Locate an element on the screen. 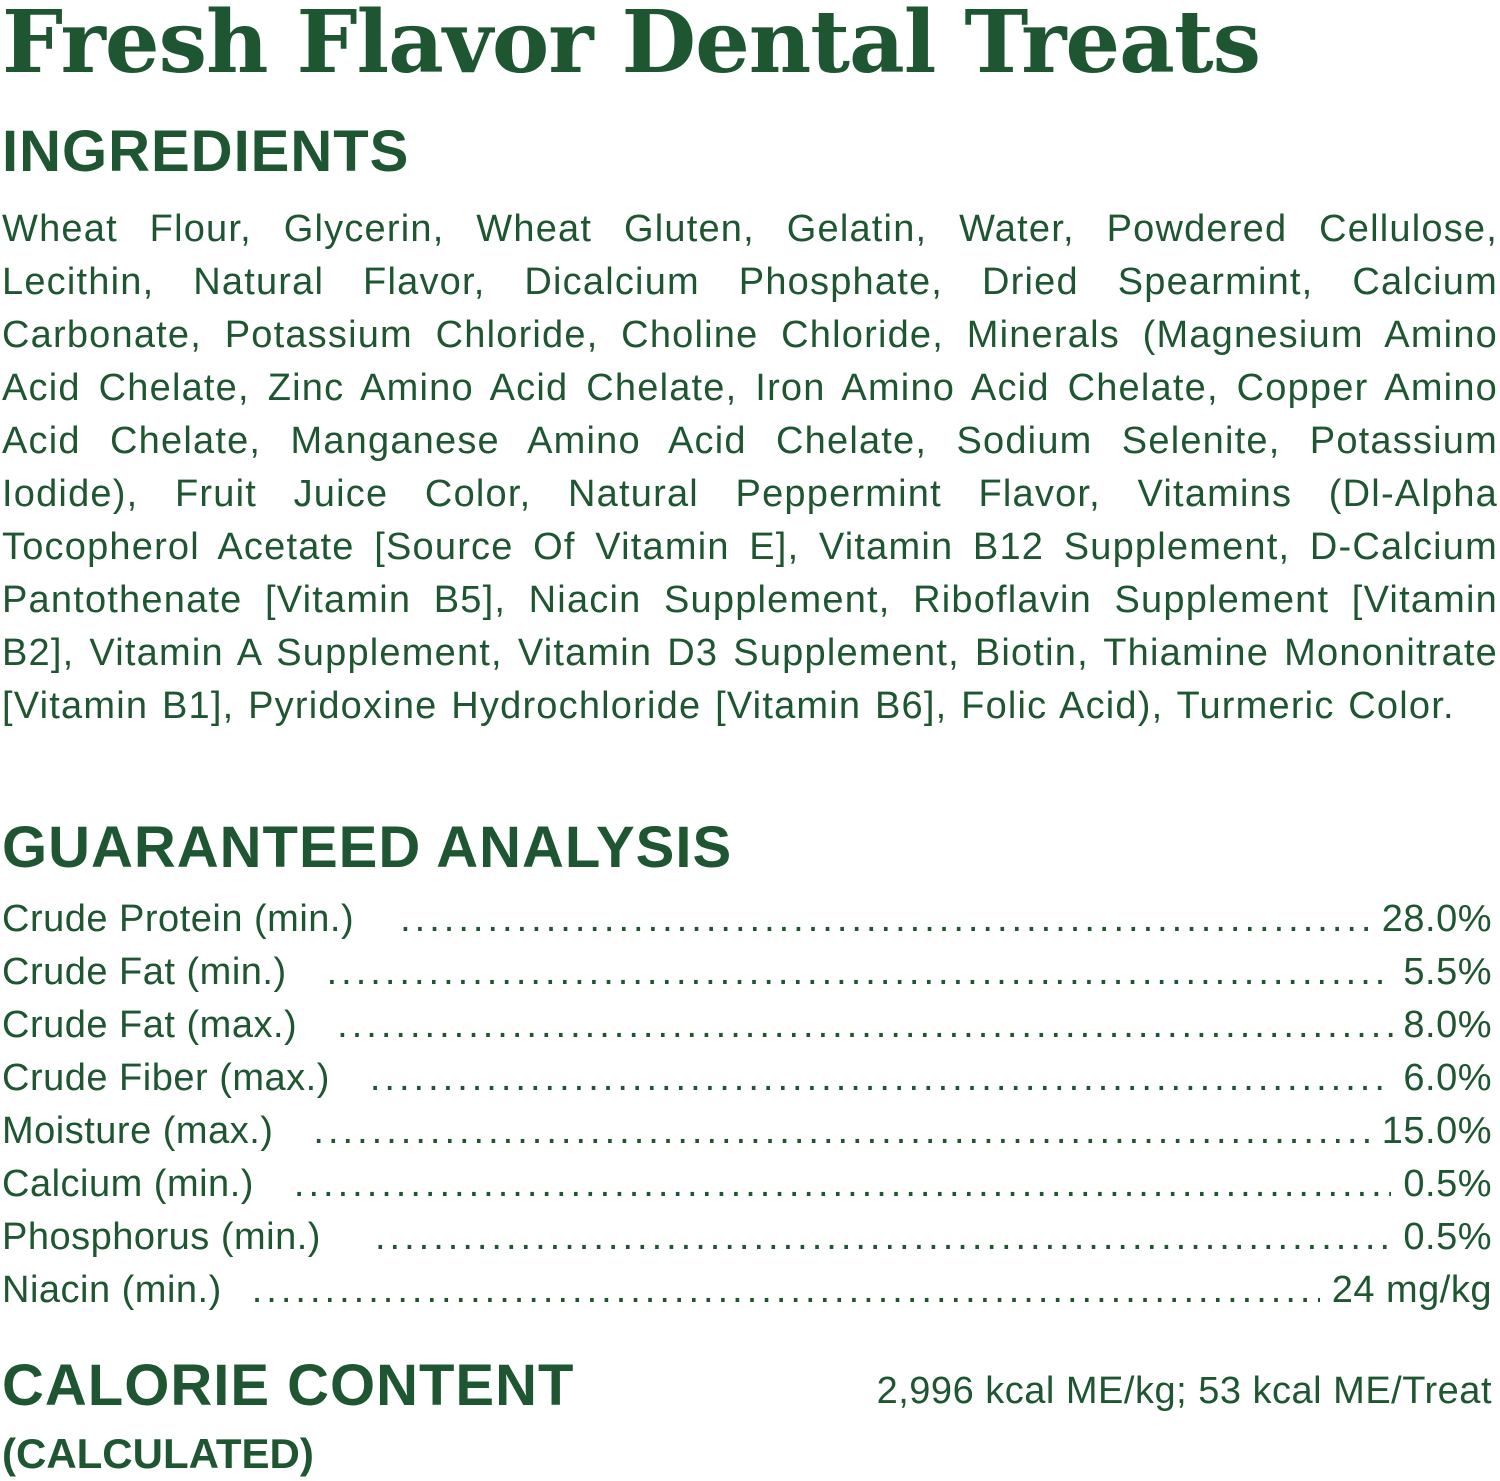 The width and height of the screenshot is (1500, 1481). analysis-heading: GUARANTEED ANALYSIS is located at coordinates (367, 847).